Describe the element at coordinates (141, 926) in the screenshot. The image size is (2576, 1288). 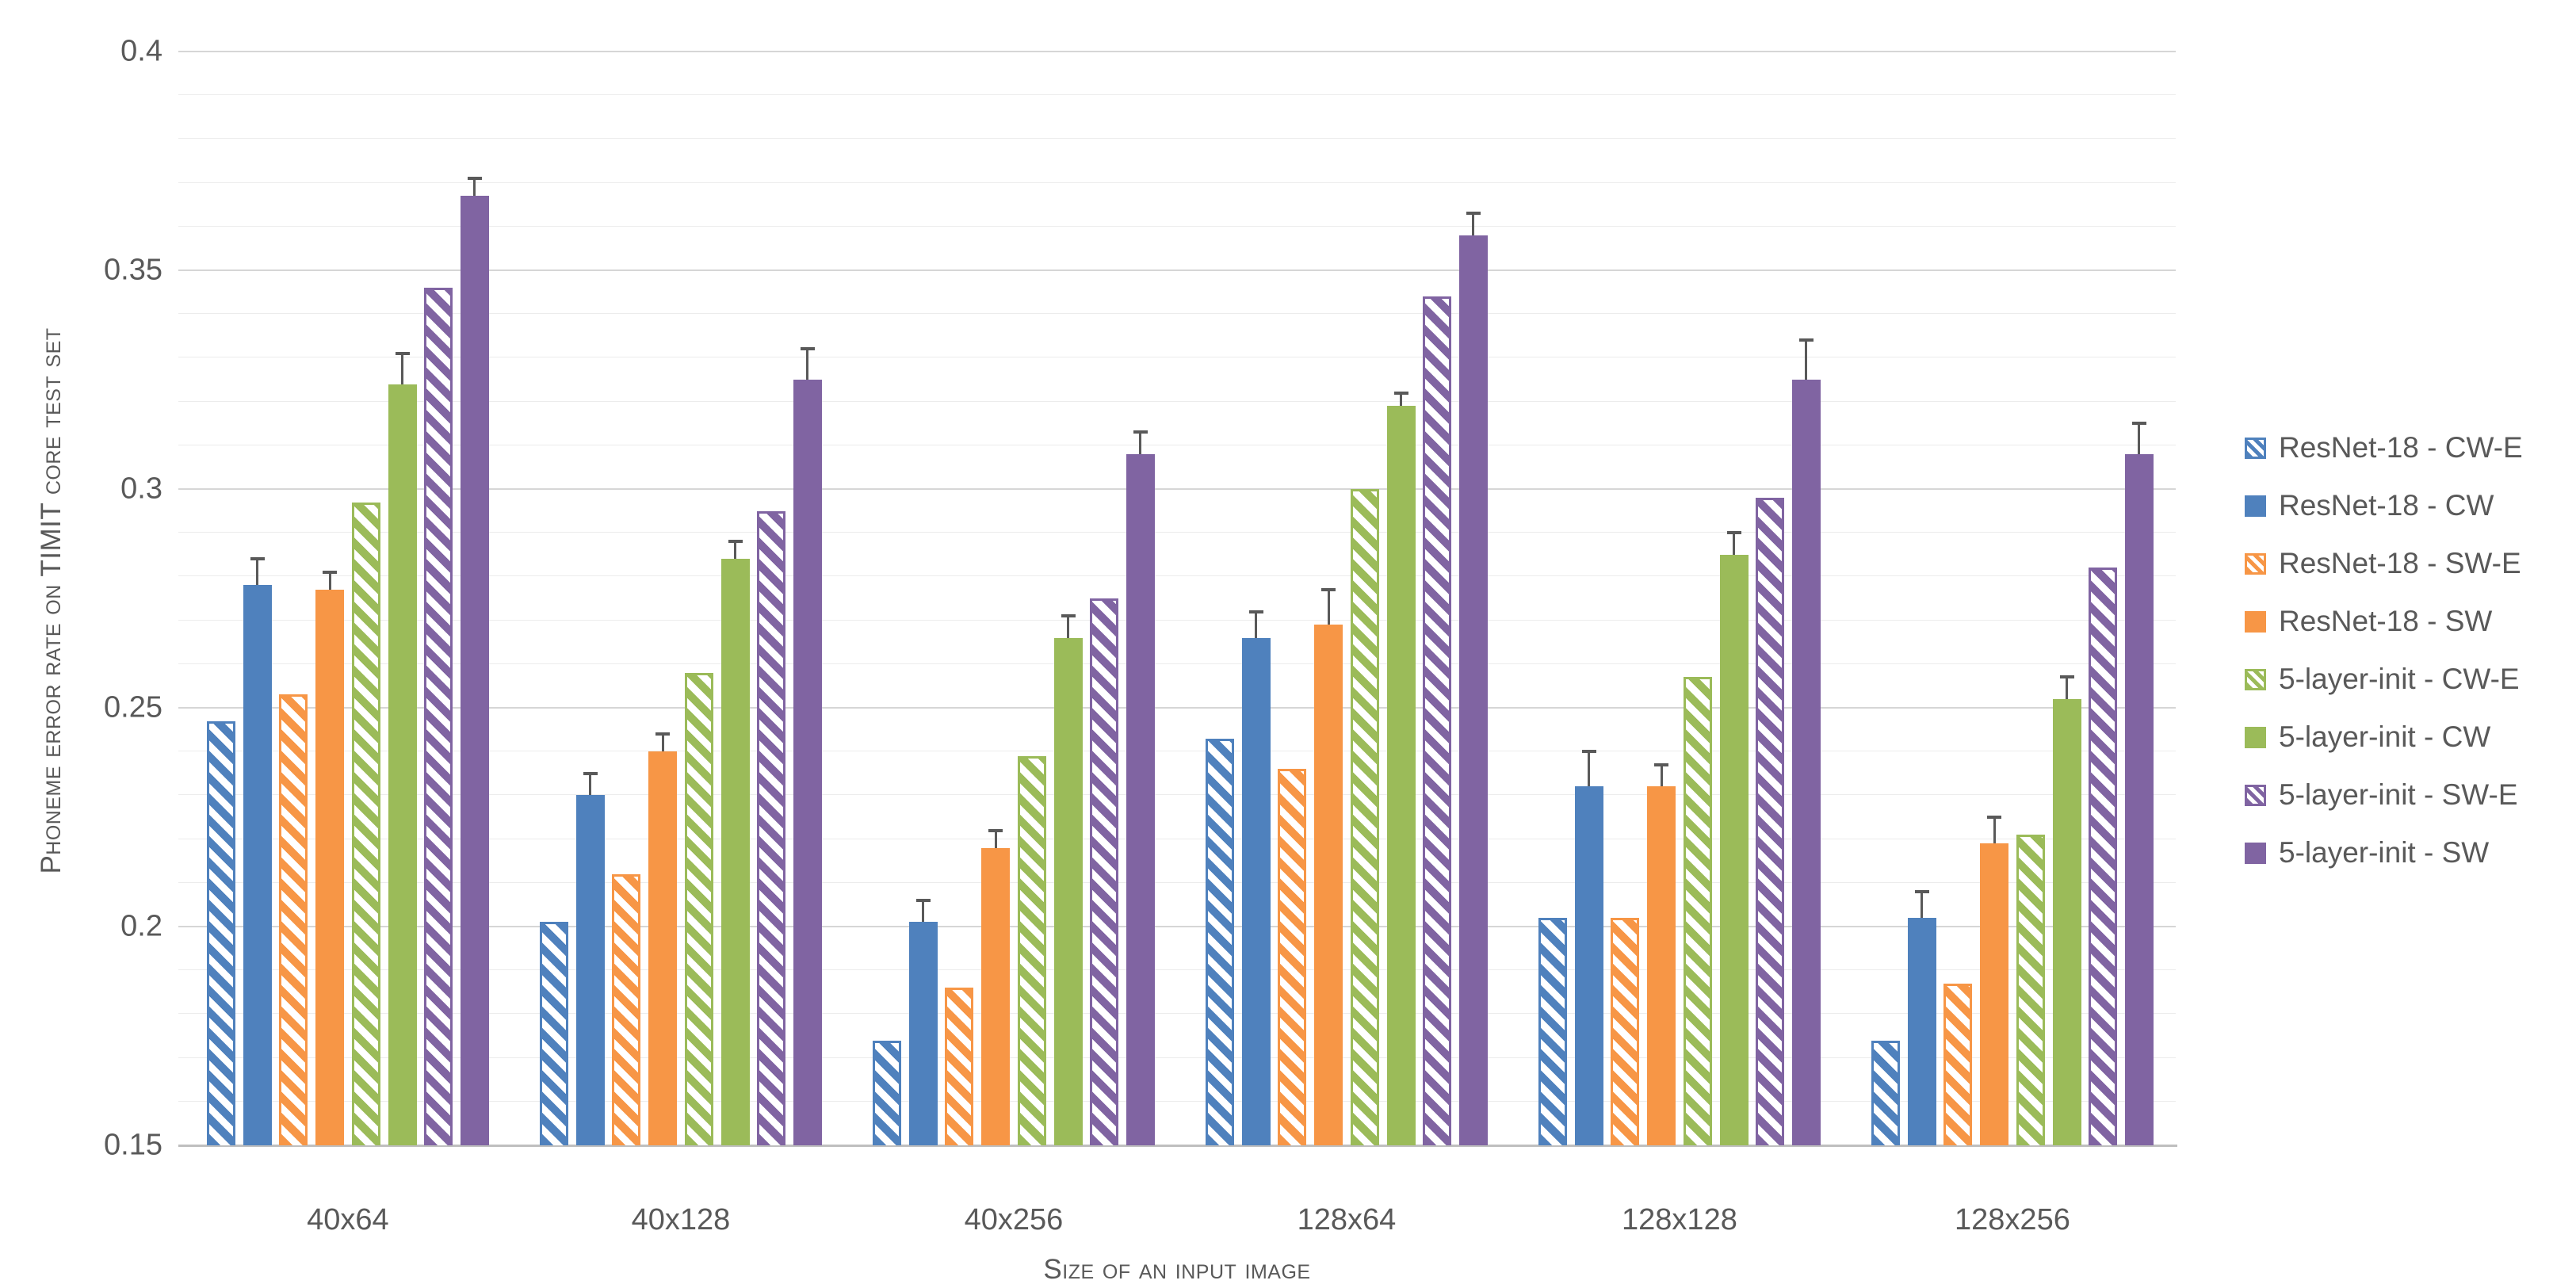
I see `y-tick-label: 0.2` at that location.